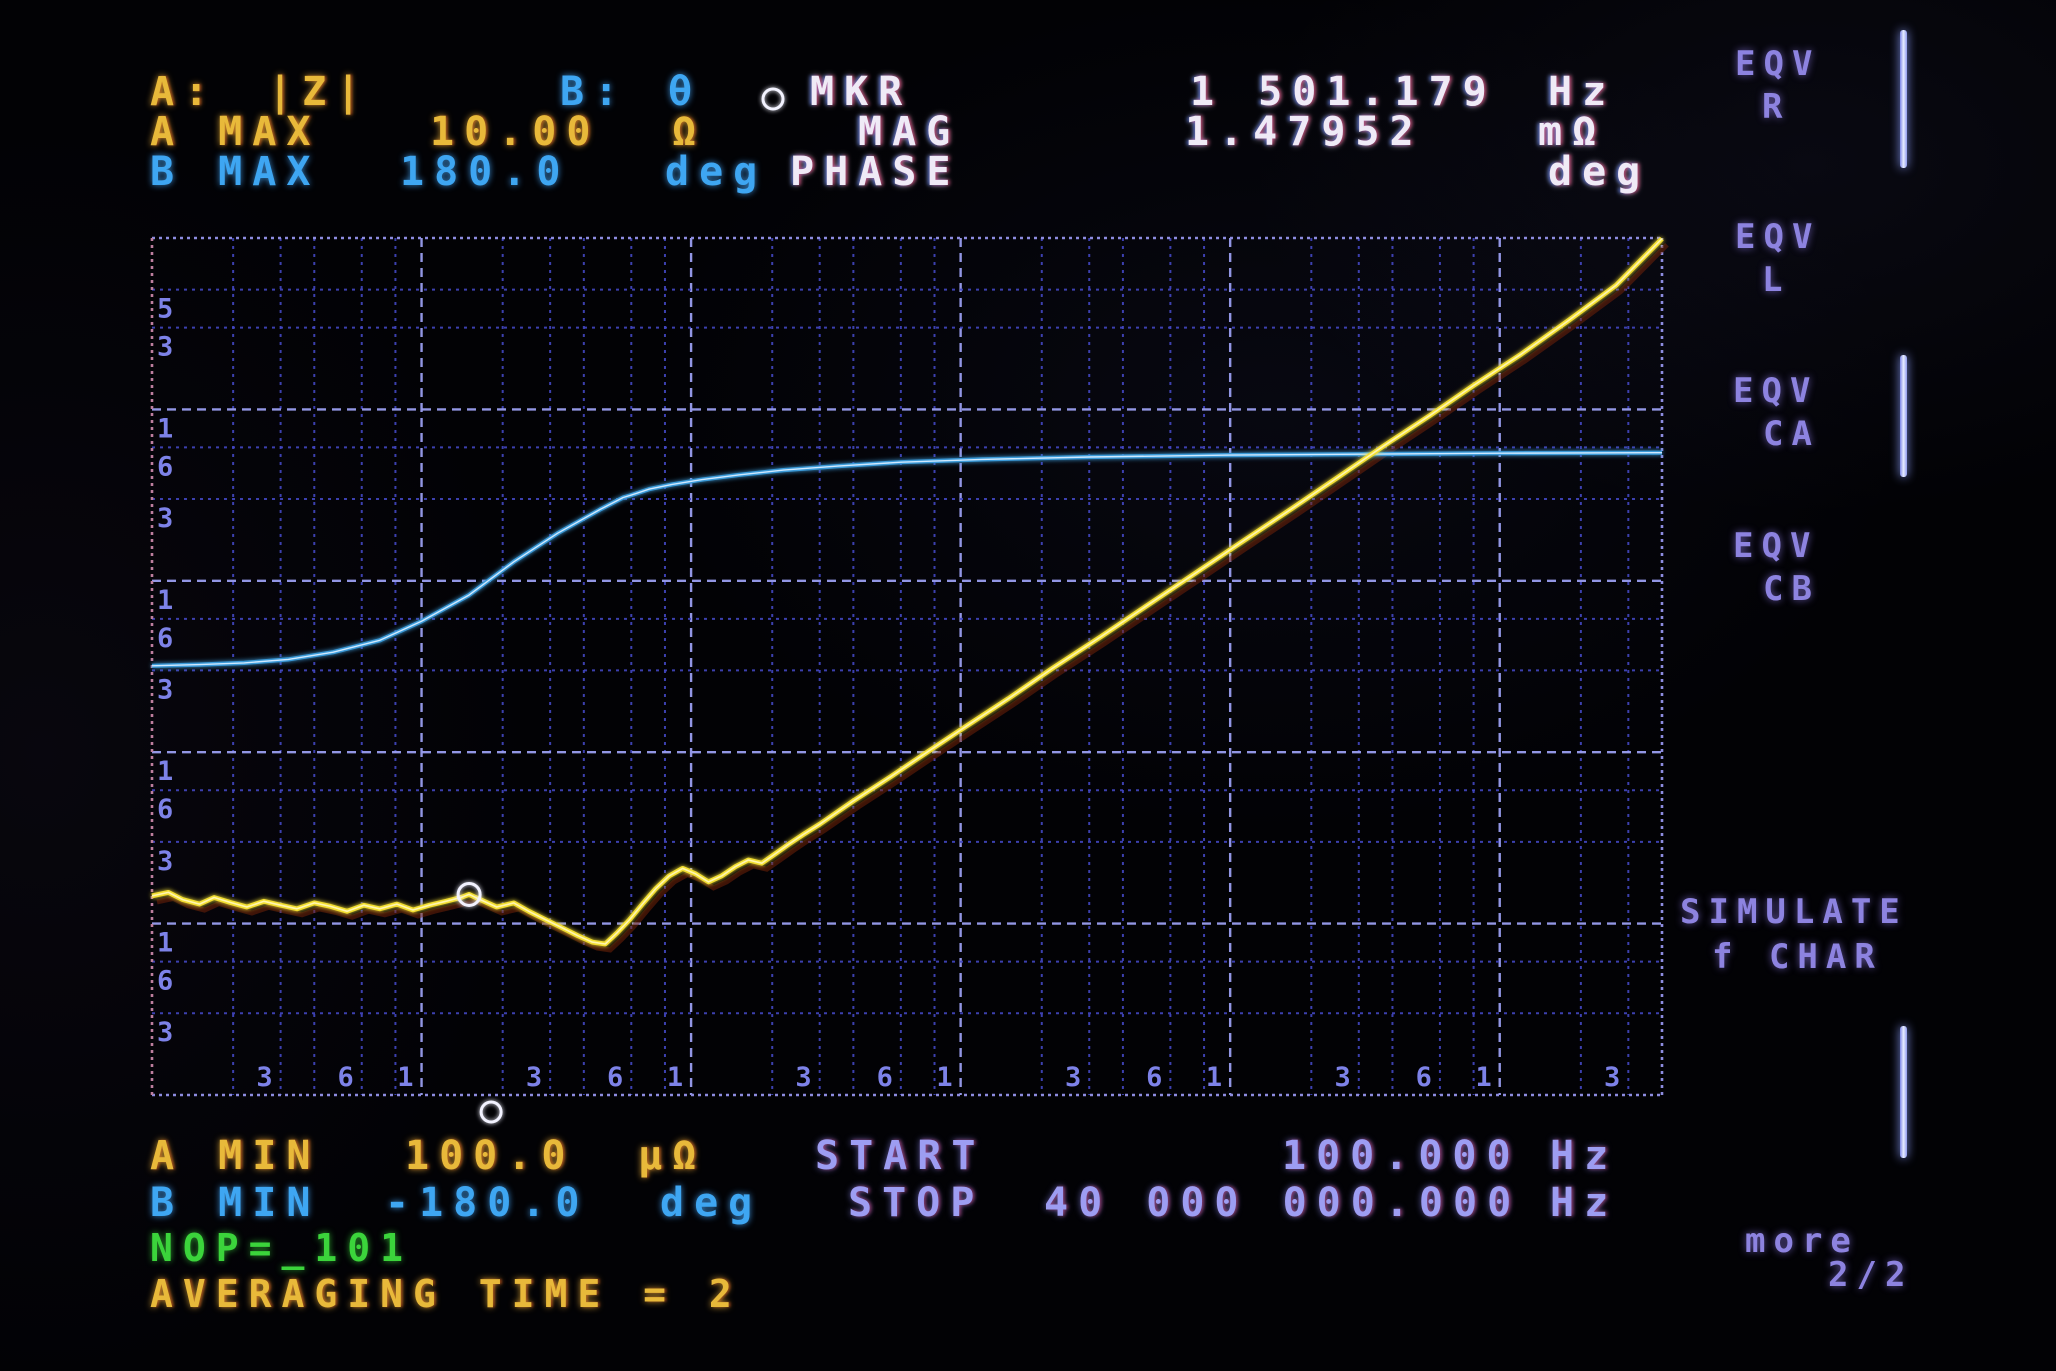 The image size is (2056, 1371). Describe the element at coordinates (1343, 92) in the screenshot. I see `marker-frequency: 1 501.179` at that location.